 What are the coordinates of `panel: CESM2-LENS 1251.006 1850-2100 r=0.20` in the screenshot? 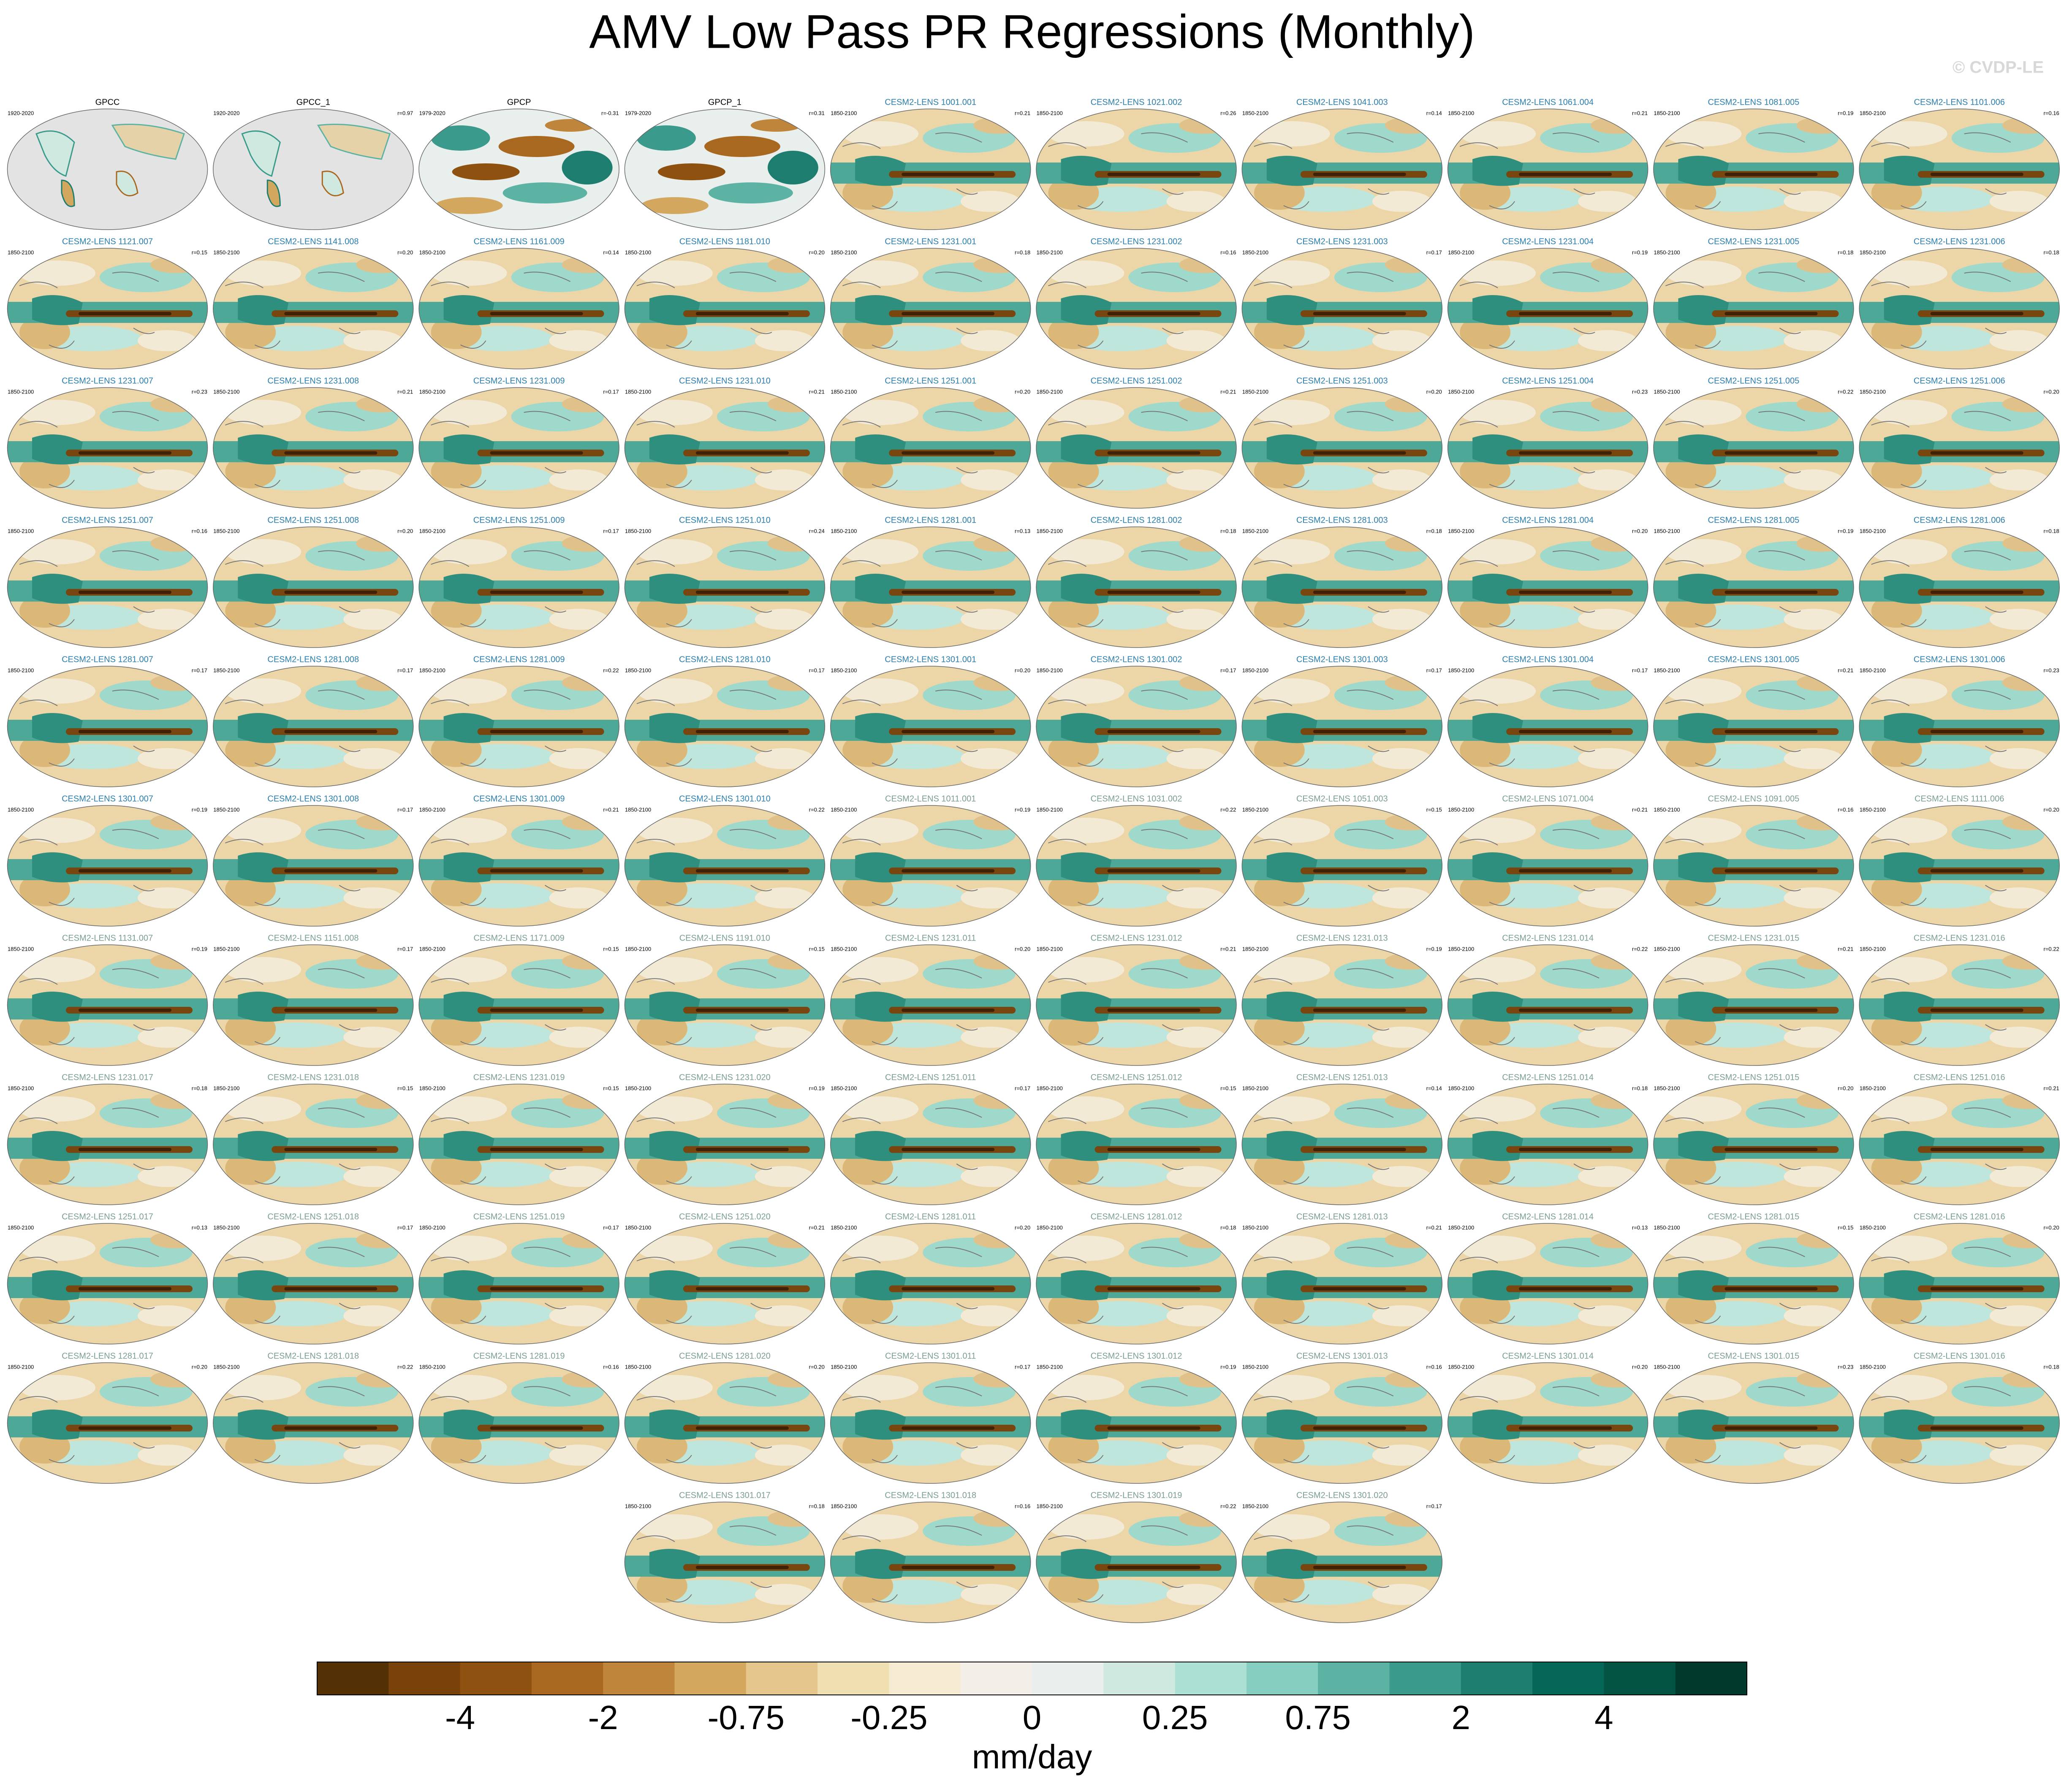 It's located at (1960, 442).